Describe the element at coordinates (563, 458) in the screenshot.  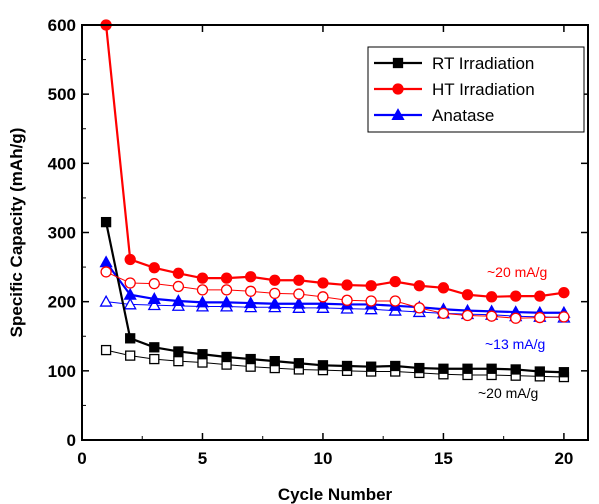
I see `x-tick-label: 20` at that location.